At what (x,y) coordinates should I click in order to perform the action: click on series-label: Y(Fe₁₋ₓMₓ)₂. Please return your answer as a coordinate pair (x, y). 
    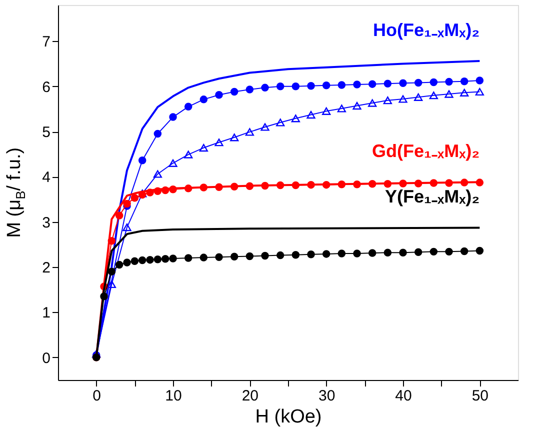
    Looking at the image, I should click on (432, 196).